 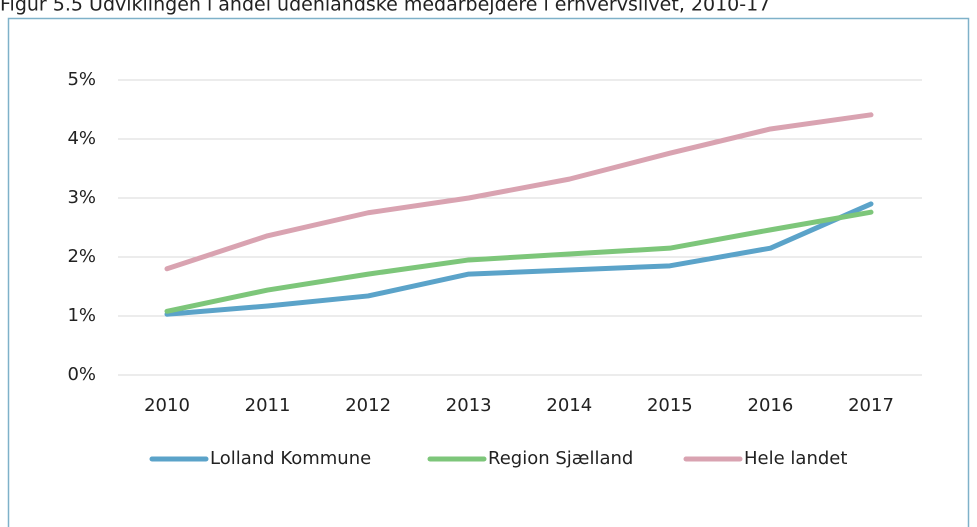 What do you see at coordinates (368, 405) in the screenshot?
I see `x-tick-label: 2012` at bounding box center [368, 405].